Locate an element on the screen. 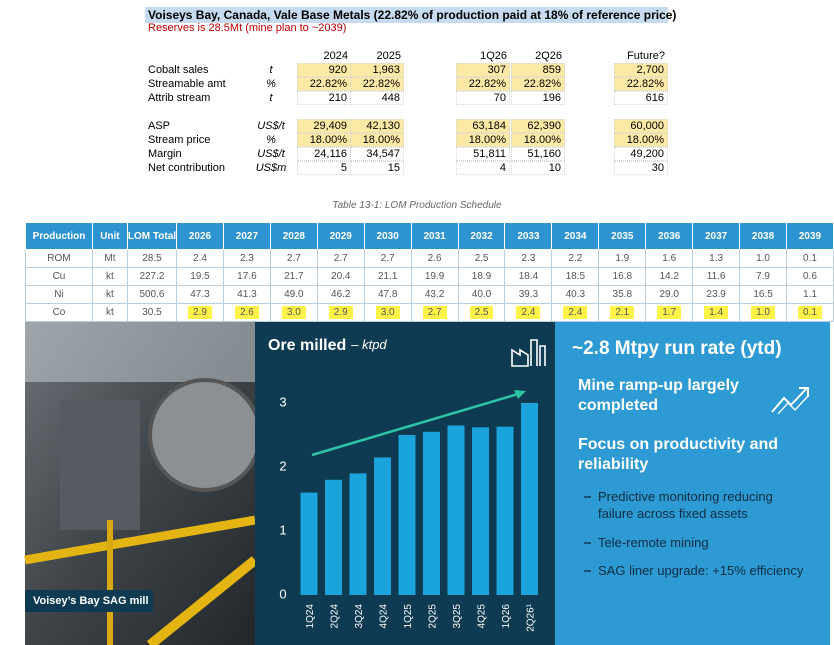 The height and width of the screenshot is (645, 834). table-cell: 2.5 is located at coordinates (481, 258).